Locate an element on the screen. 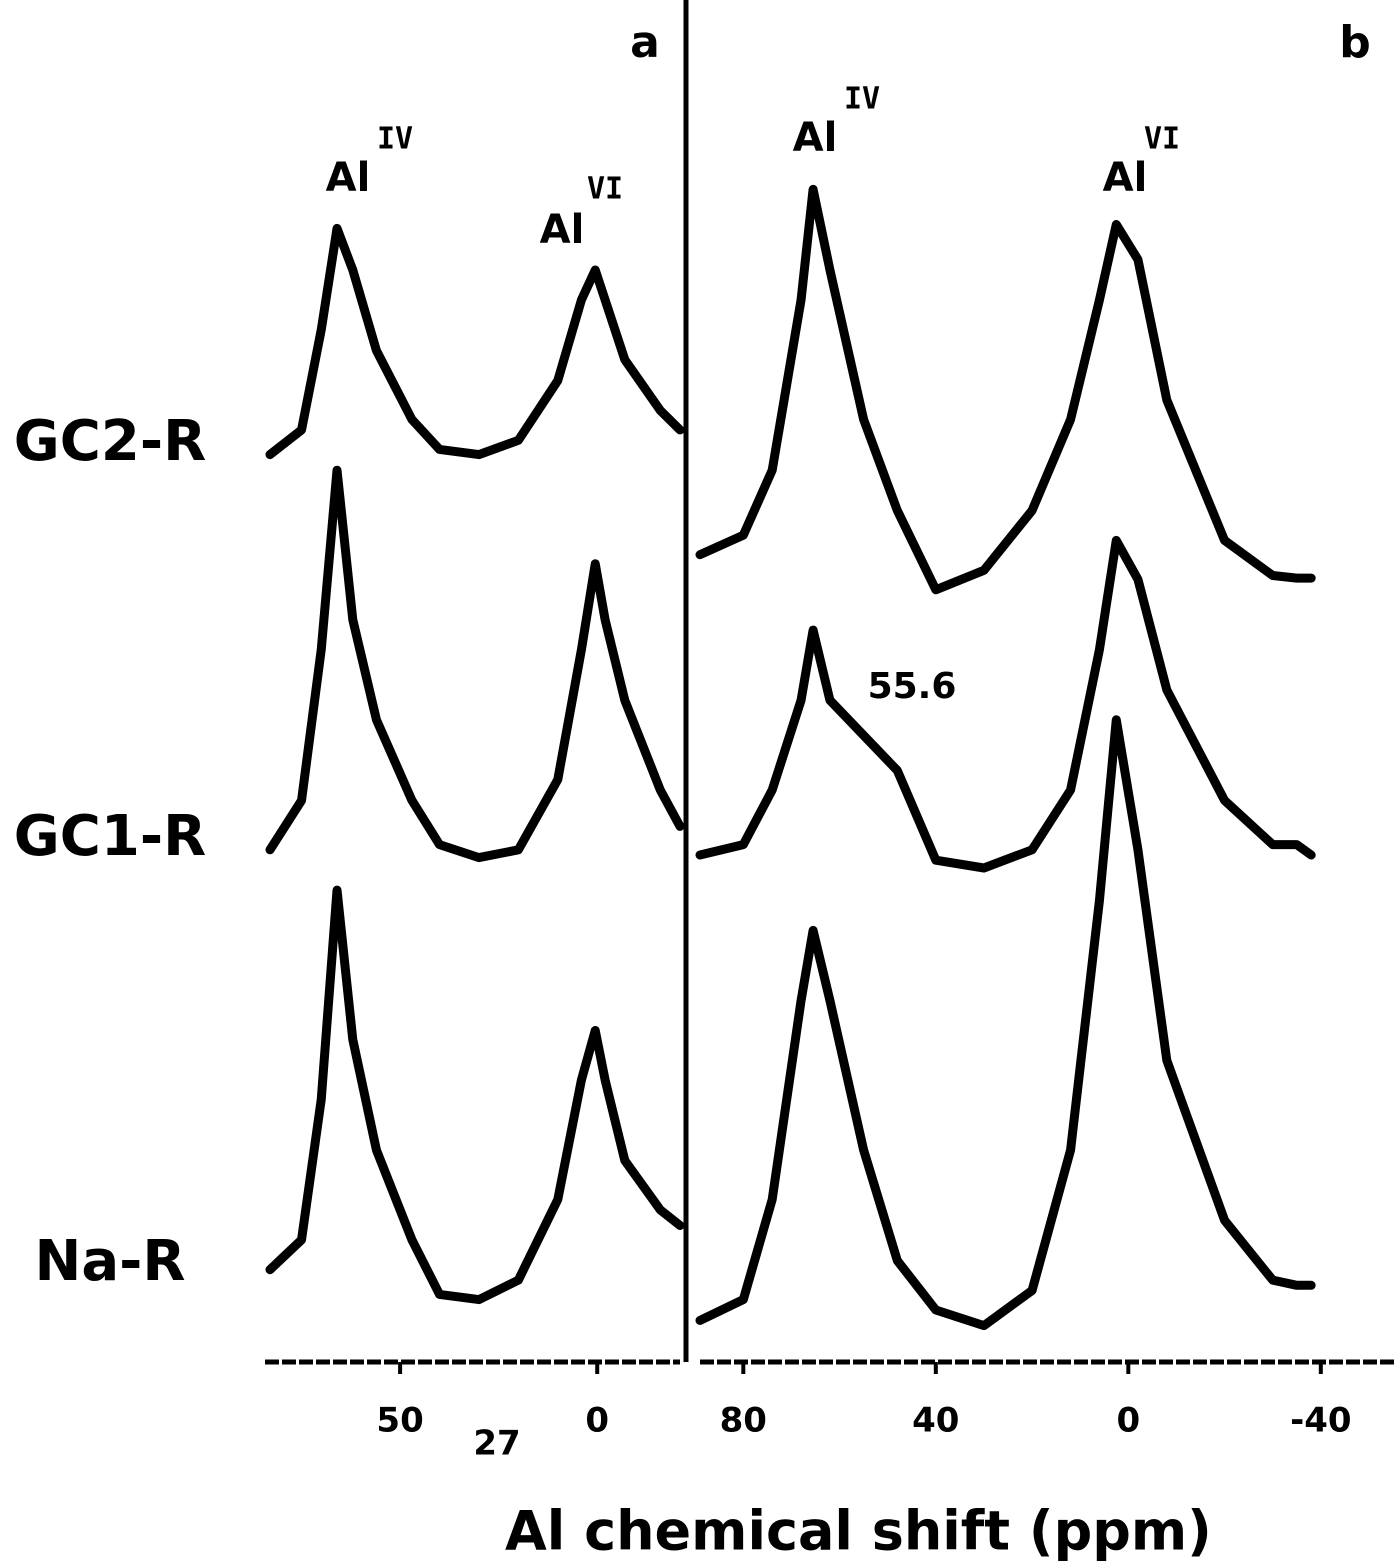 This screenshot has width=1400, height=1566. panel-label: a is located at coordinates (645, 42).